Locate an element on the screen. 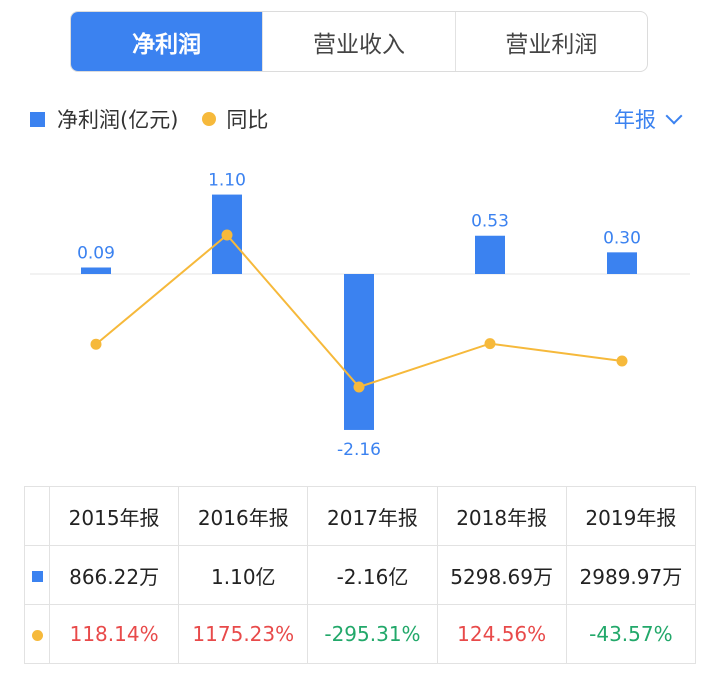 This screenshot has width=720, height=686. yoy-point-2015年报 is located at coordinates (96, 344).